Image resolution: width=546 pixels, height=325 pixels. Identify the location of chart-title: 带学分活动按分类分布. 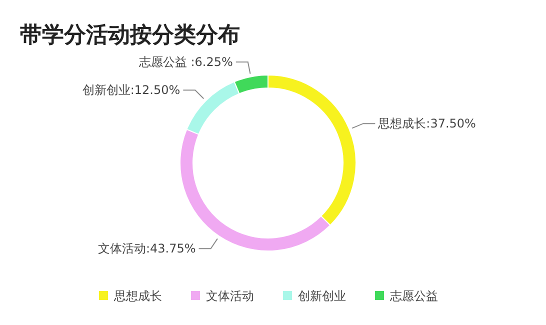
(130, 35).